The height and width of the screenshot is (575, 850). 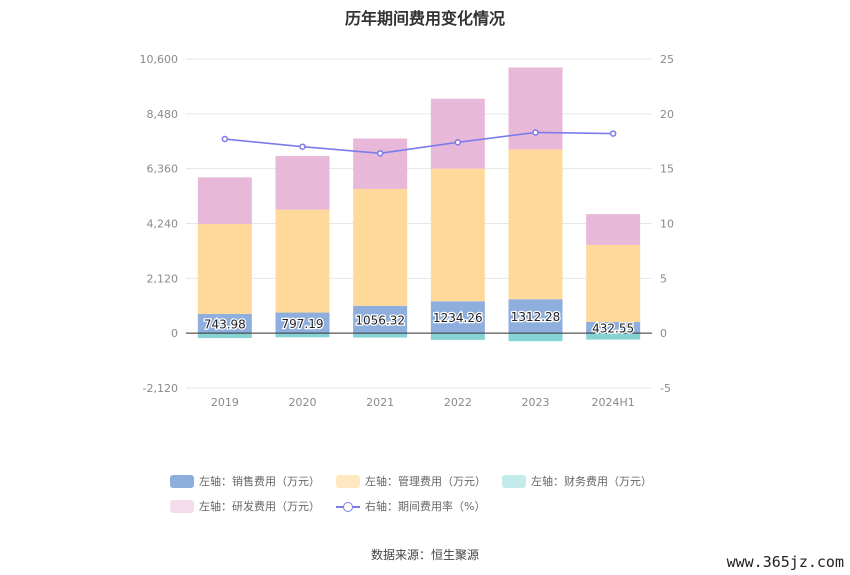 What do you see at coordinates (663, 333) in the screenshot?
I see `right-axis-tick-label: 0` at bounding box center [663, 333].